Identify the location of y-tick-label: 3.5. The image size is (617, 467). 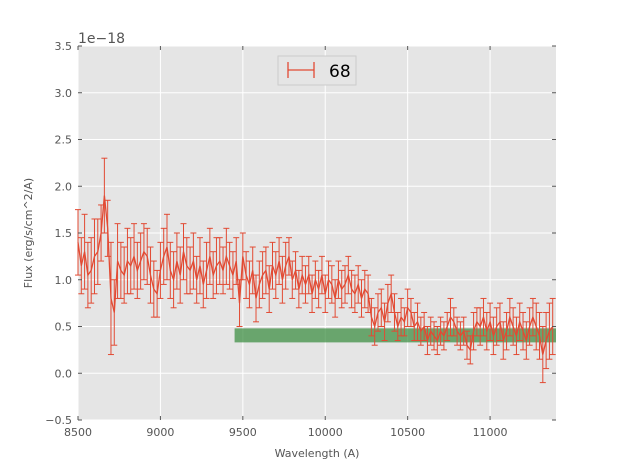
(64, 46).